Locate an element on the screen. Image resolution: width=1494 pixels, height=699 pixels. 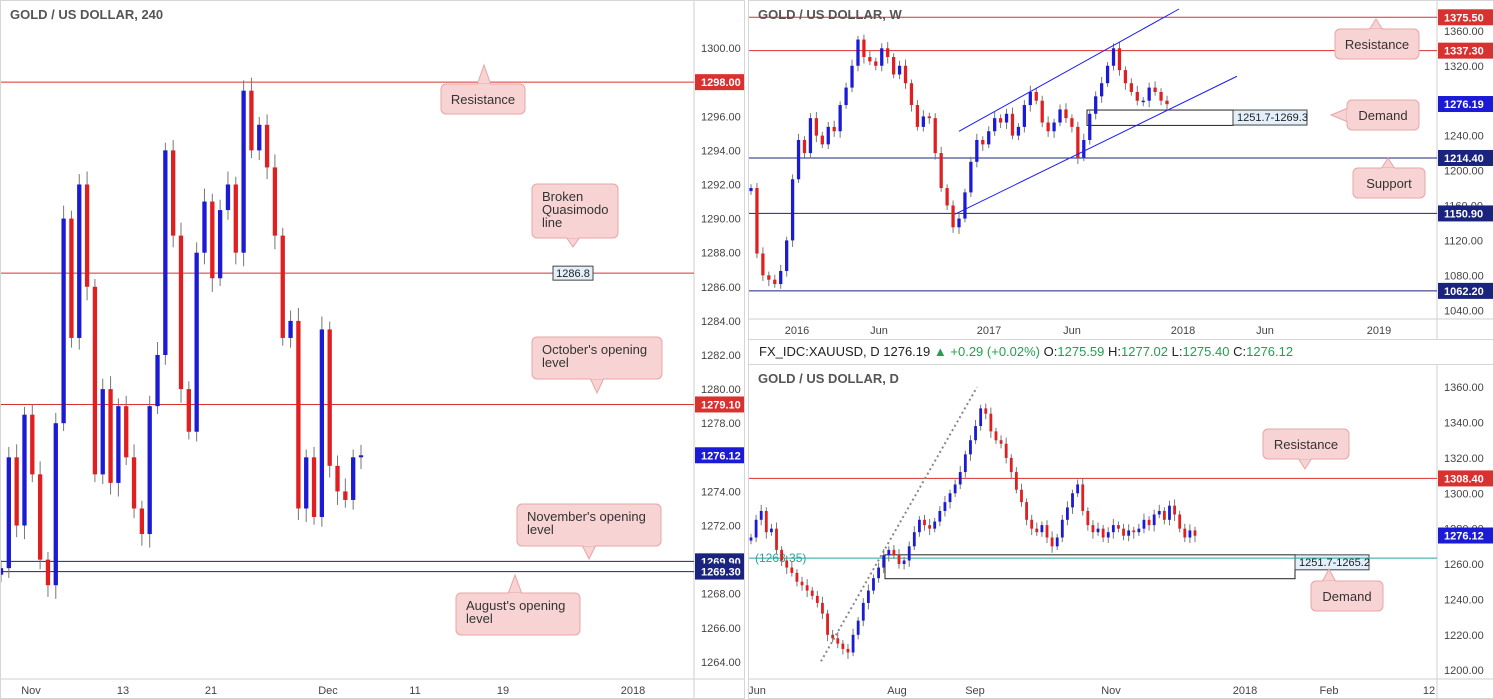
y-tick-label: 1300.00 is located at coordinates (1464, 494).